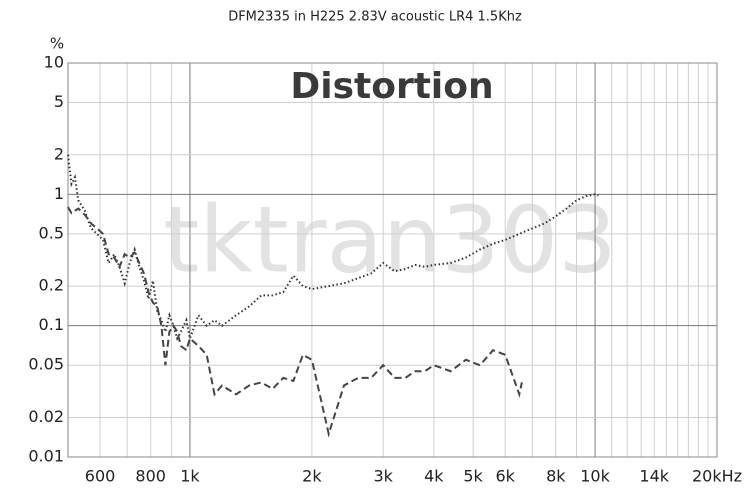 Image resolution: width=750 pixels, height=490 pixels. What do you see at coordinates (59, 101) in the screenshot?
I see `y-tick-label: 5` at bounding box center [59, 101].